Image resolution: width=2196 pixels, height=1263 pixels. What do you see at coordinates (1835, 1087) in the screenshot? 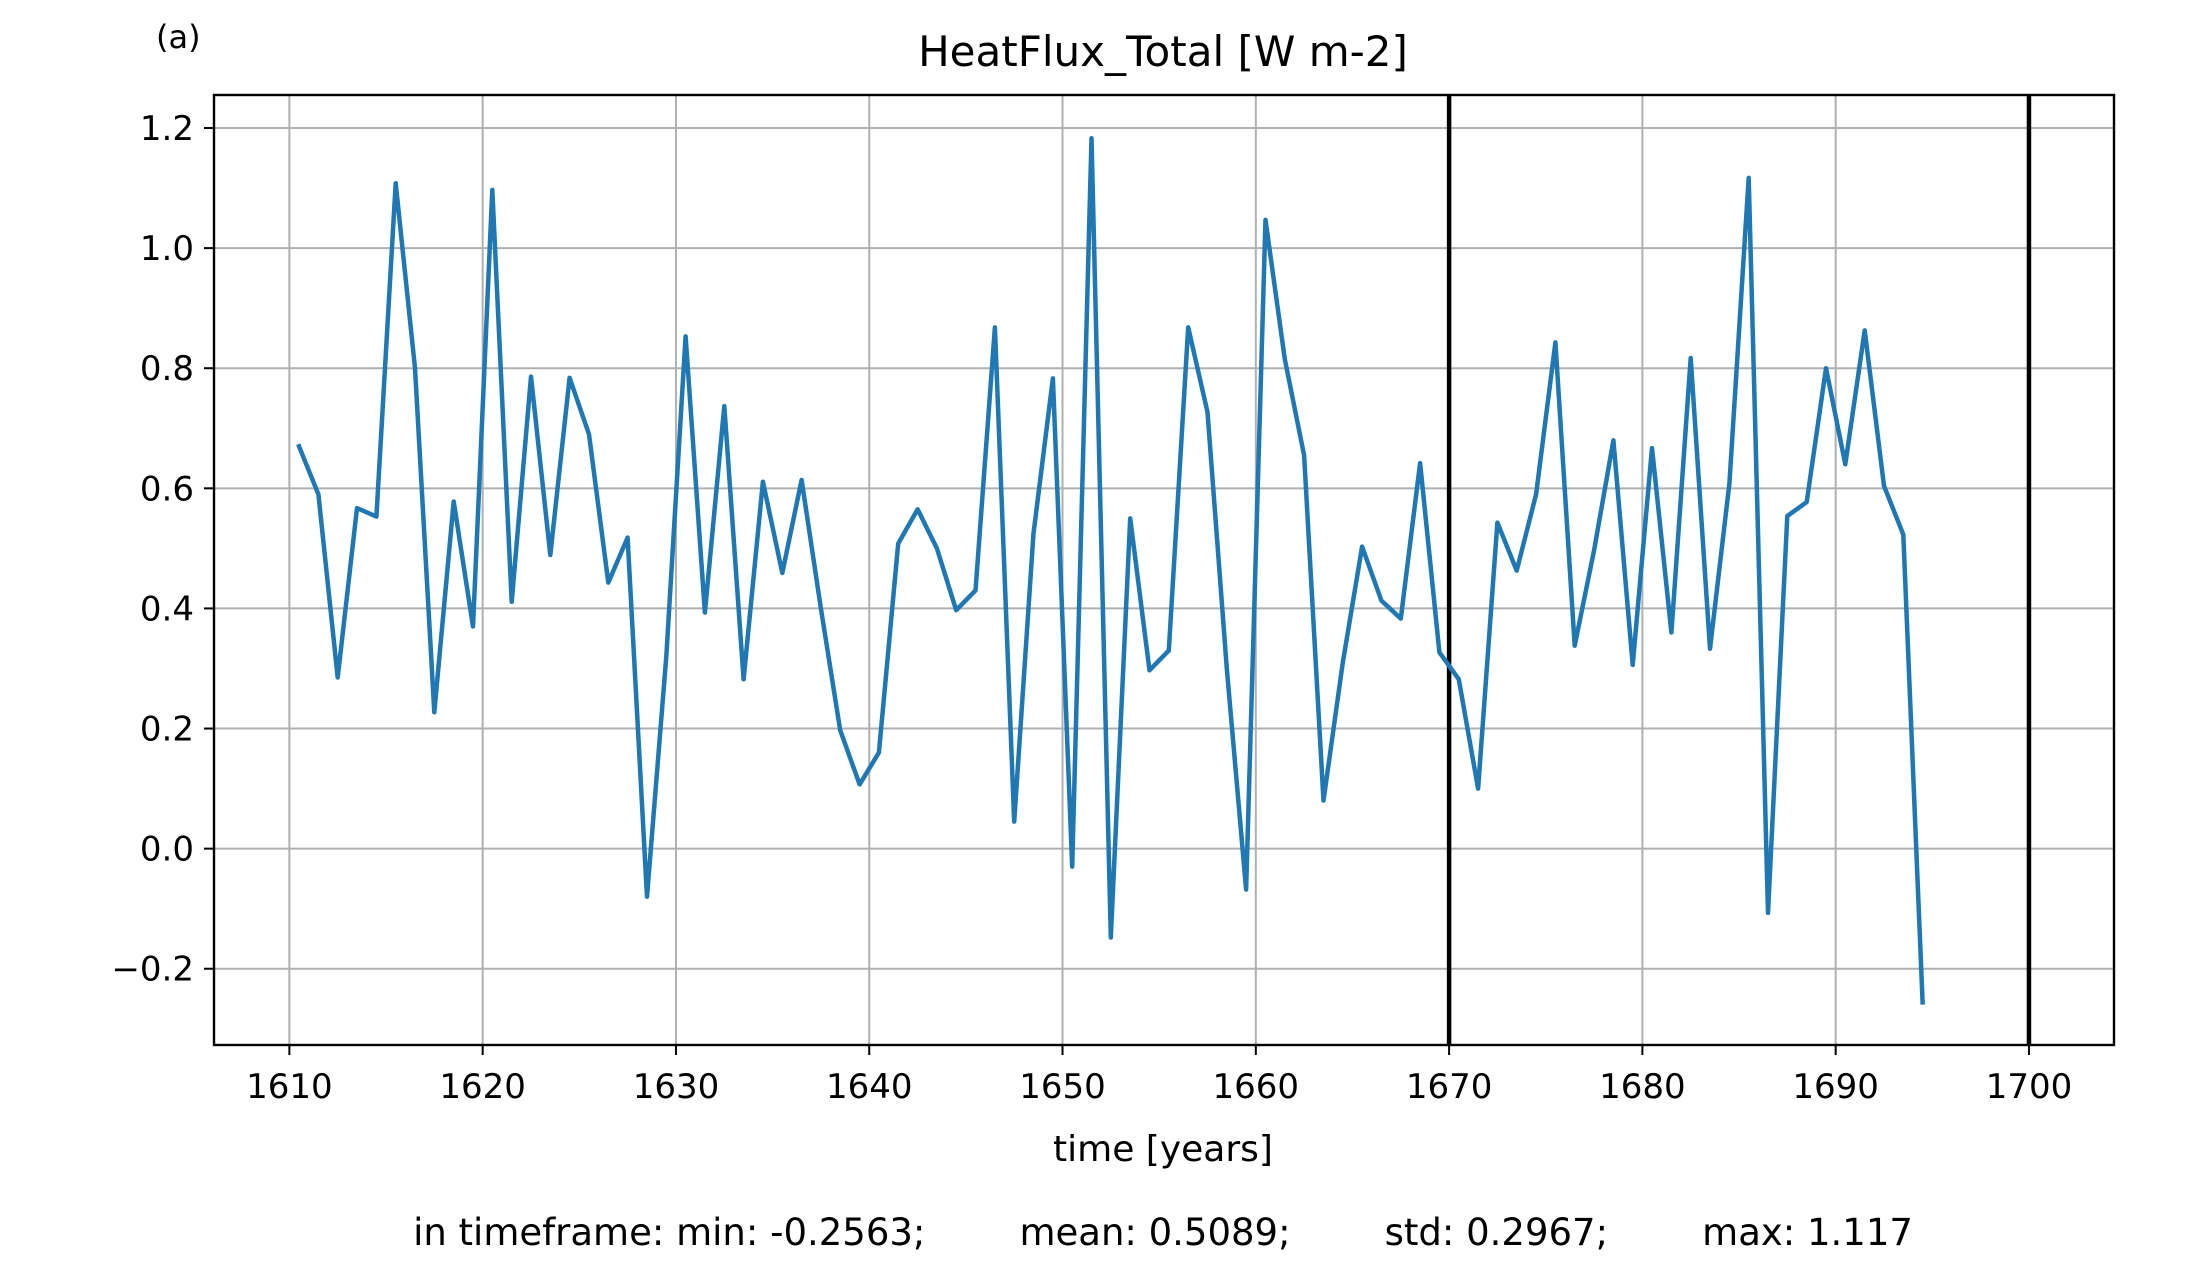
I see `x-tick-label: 1690` at bounding box center [1835, 1087].